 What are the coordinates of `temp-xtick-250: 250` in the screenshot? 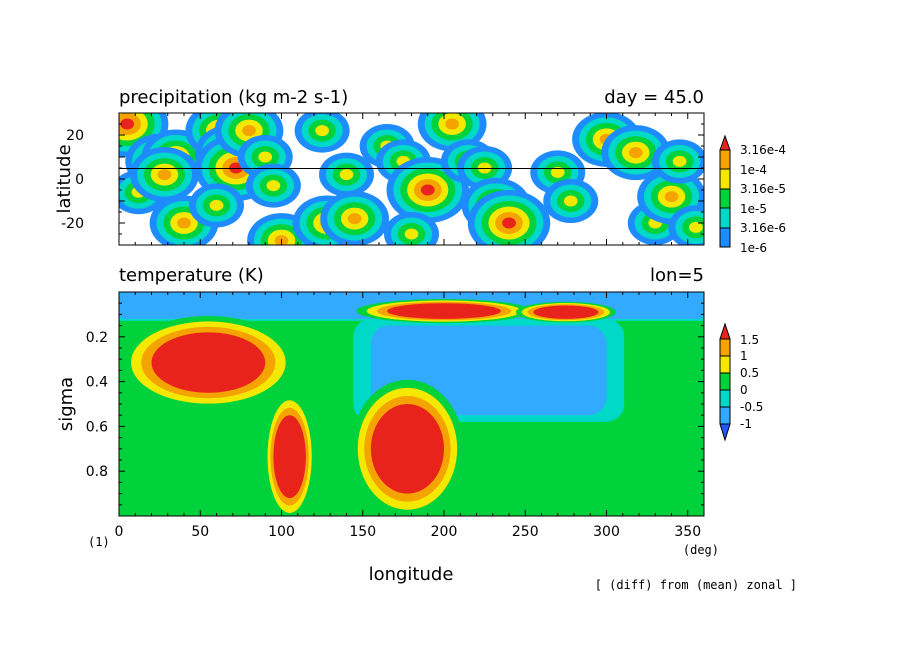 It's located at (525, 532).